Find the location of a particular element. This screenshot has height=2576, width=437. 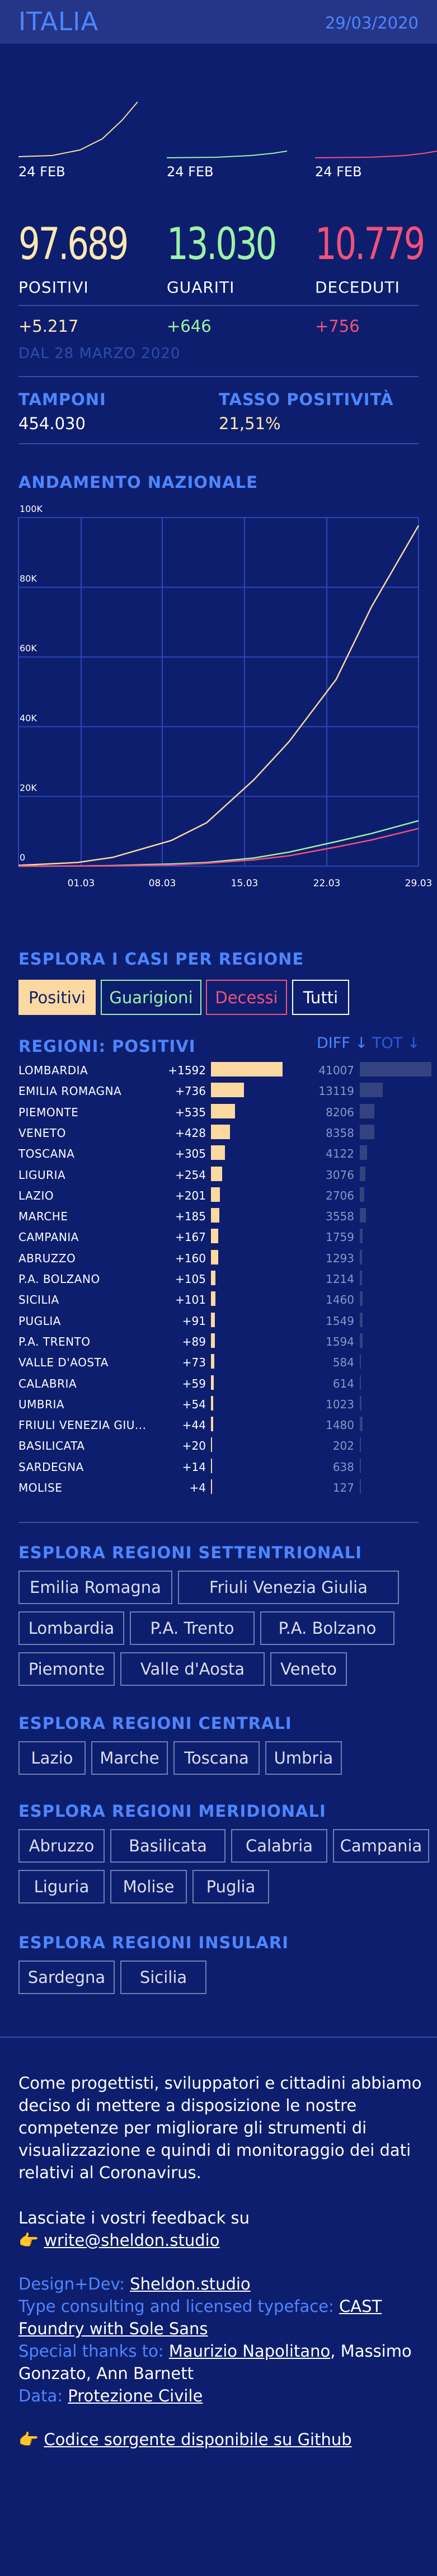

region-name: PIEMONTE is located at coordinates (48, 1112).